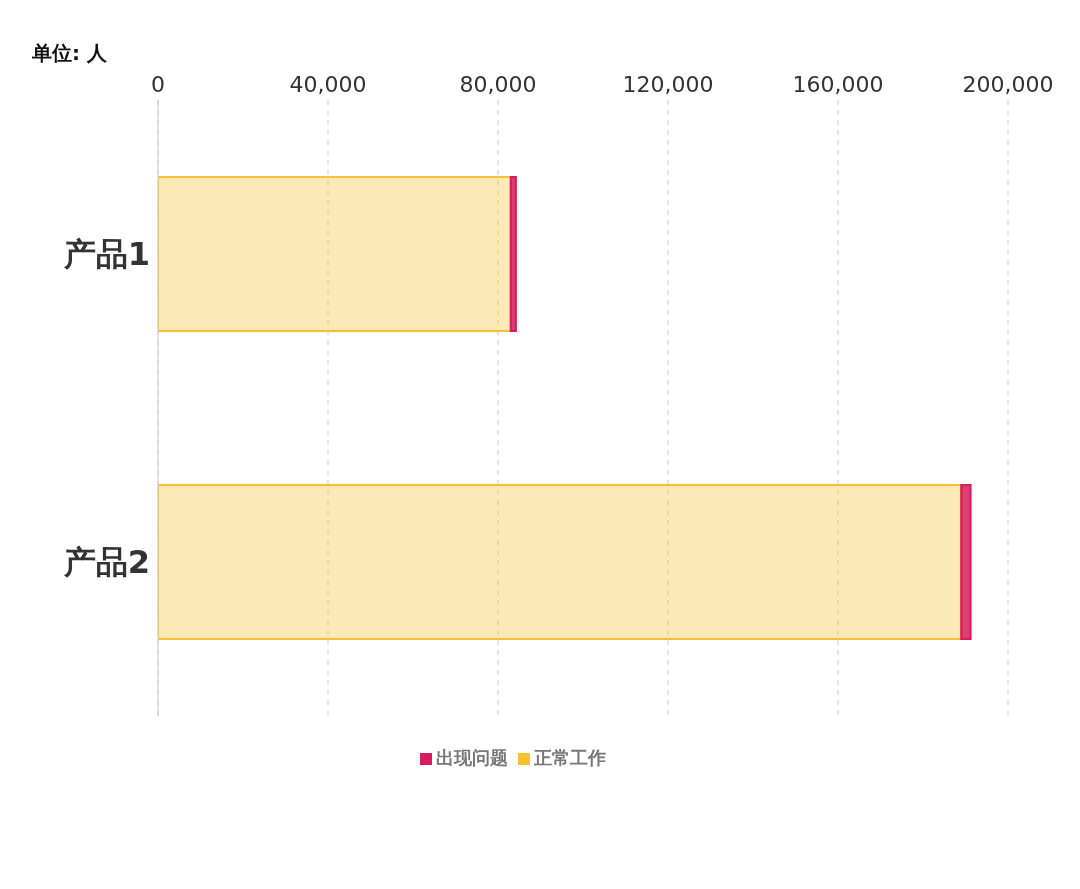  What do you see at coordinates (158, 84) in the screenshot?
I see `x-tick-label: 0` at bounding box center [158, 84].